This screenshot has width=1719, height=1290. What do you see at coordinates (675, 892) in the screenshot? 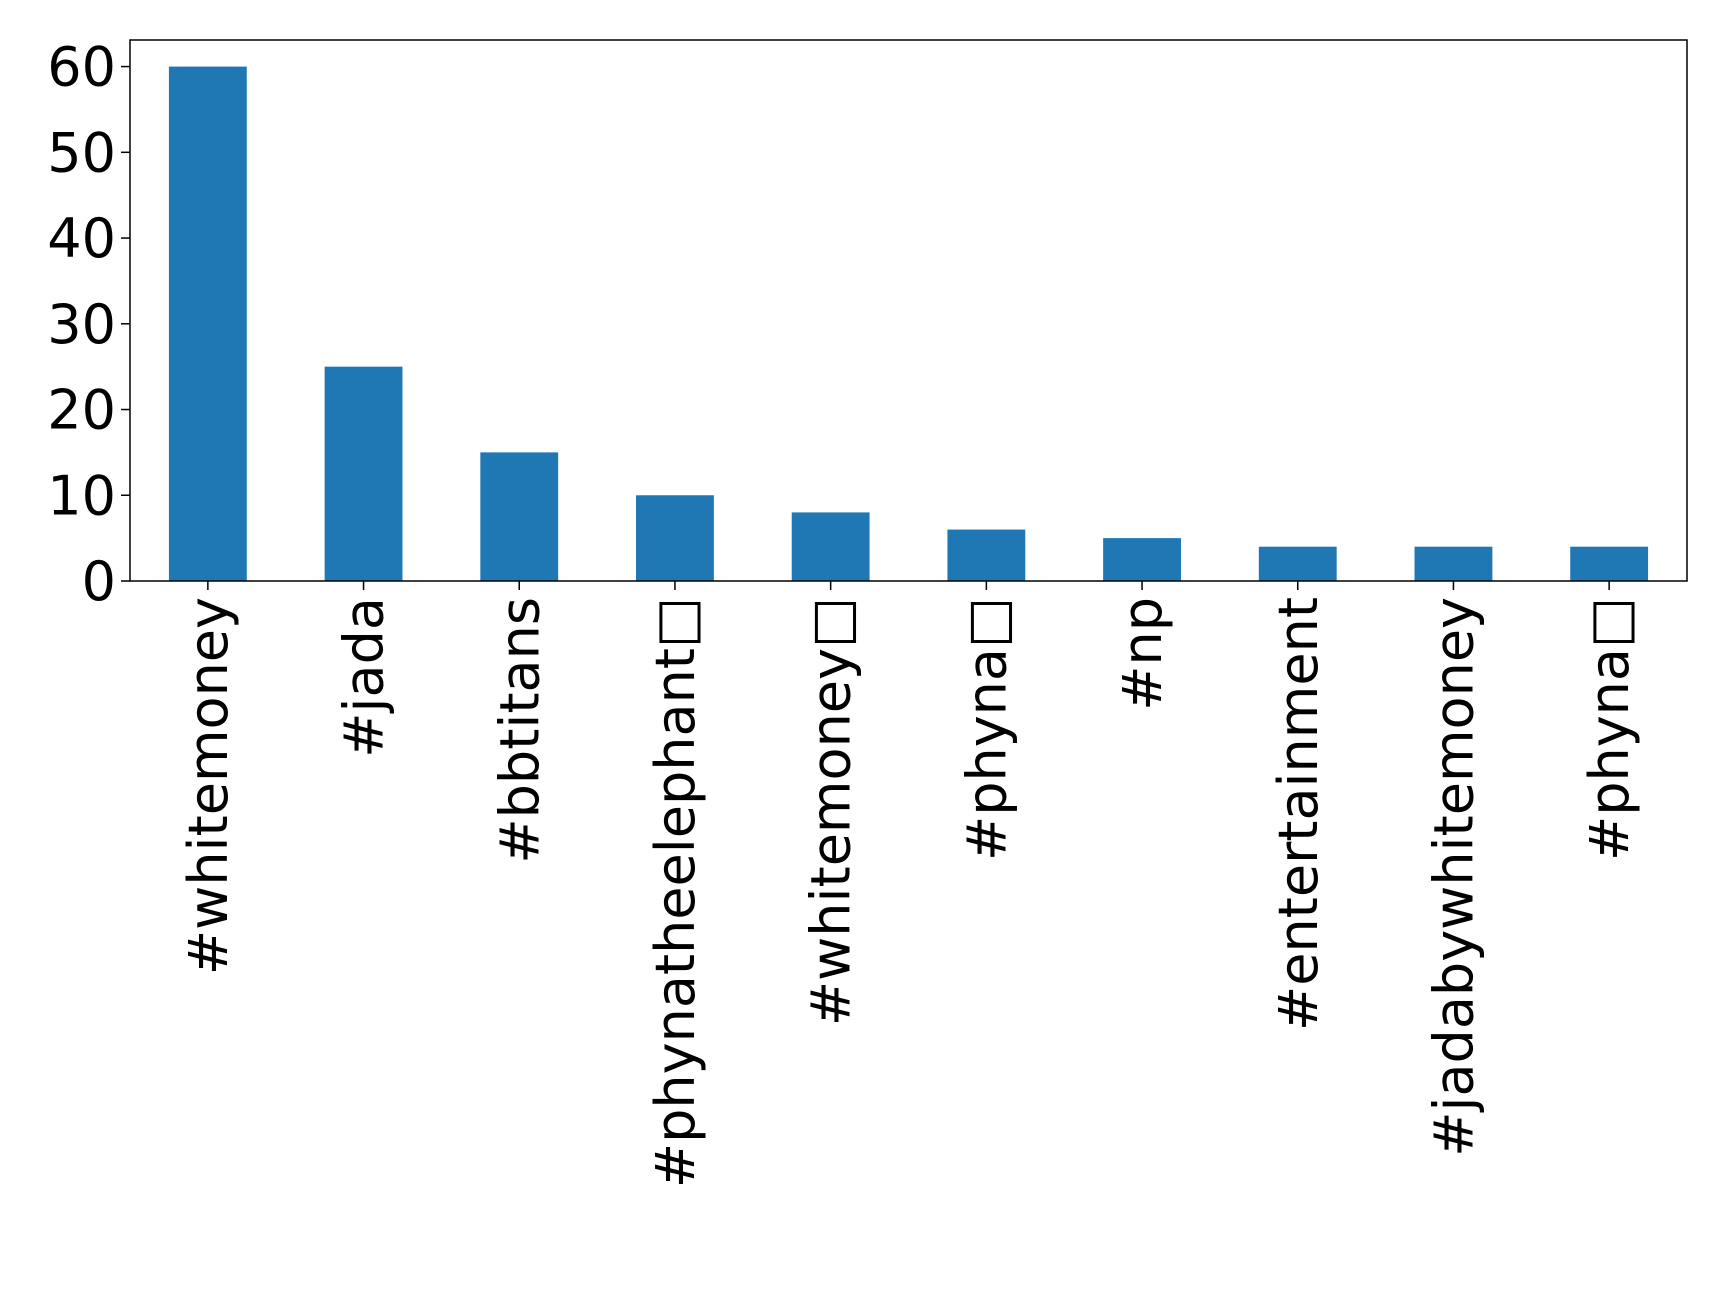
I see `x-tick-label: #phynatheelephant□` at bounding box center [675, 892].